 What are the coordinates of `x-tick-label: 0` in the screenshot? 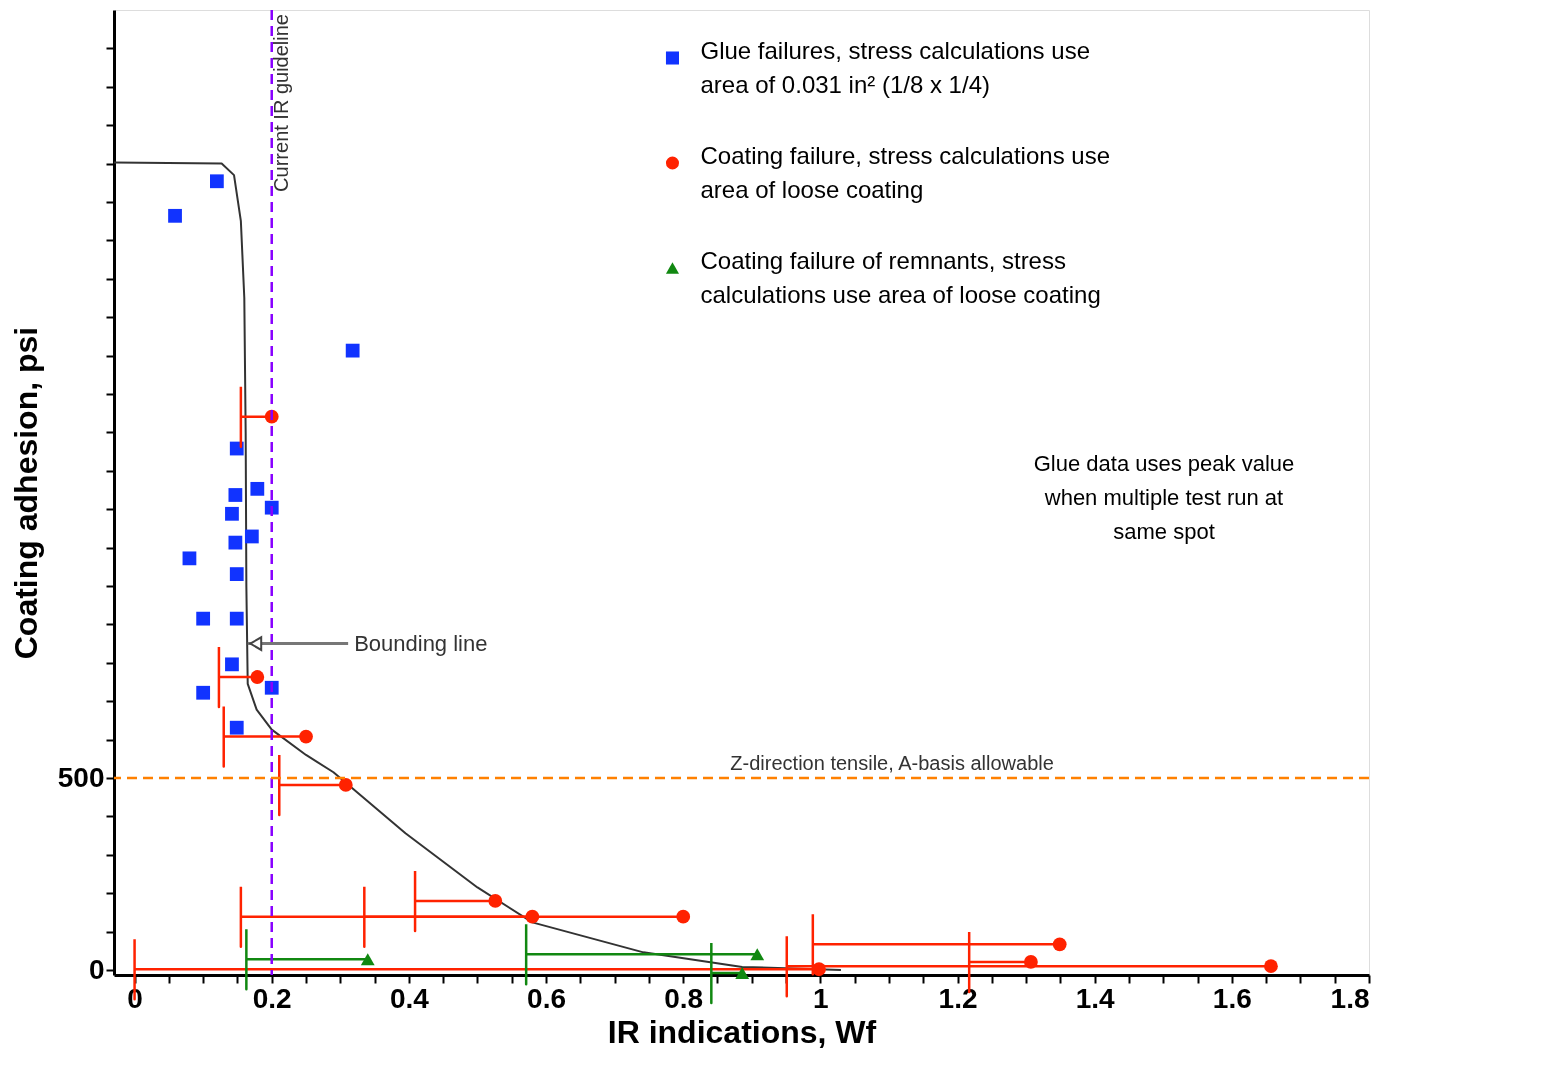 It's located at (135, 998).